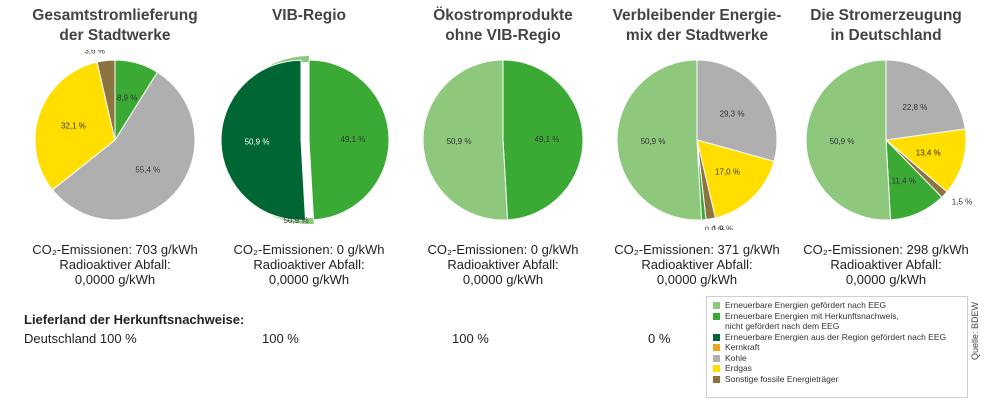 Image resolution: width=1000 pixels, height=406 pixels. Describe the element at coordinates (503, 35) in the screenshot. I see `chart-title-line: ohne VIB-Regio` at that location.